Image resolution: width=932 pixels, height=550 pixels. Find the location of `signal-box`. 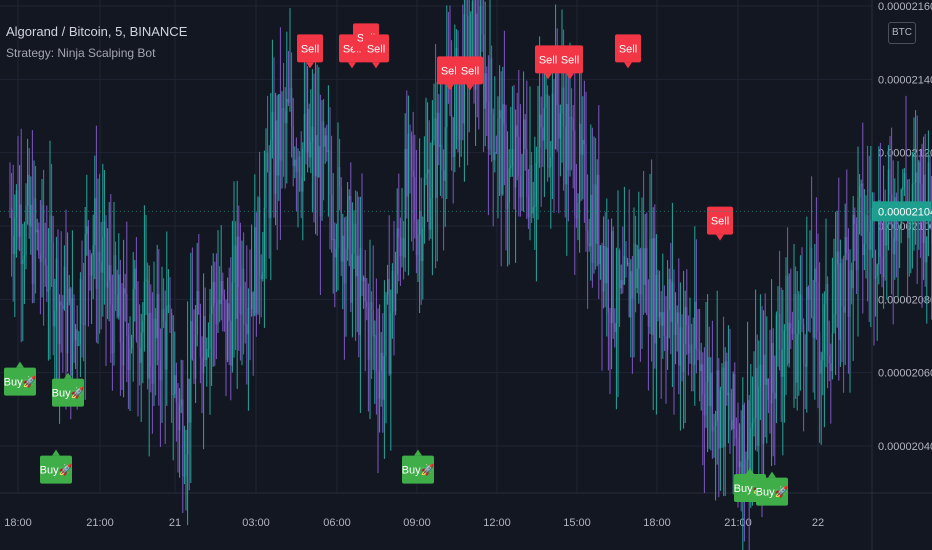

signal-box is located at coordinates (628, 48).